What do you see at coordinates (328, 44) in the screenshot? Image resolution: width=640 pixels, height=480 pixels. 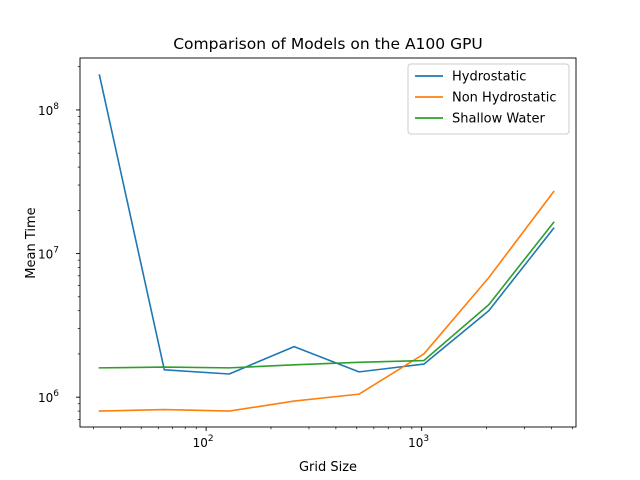 I see `chart-title: Comparison of Models on the A100 GPU` at bounding box center [328, 44].